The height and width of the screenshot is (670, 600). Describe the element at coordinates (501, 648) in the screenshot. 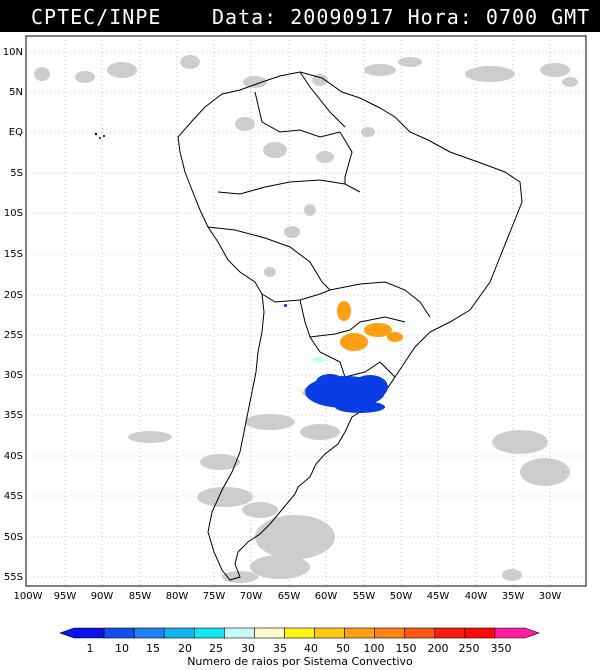

I see `colorbar-value: 350` at that location.